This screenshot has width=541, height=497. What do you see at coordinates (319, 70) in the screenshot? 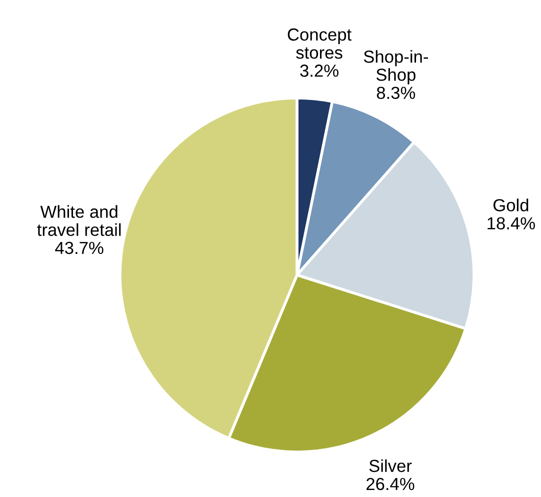
I see `data-label: 3.2%` at bounding box center [319, 70].